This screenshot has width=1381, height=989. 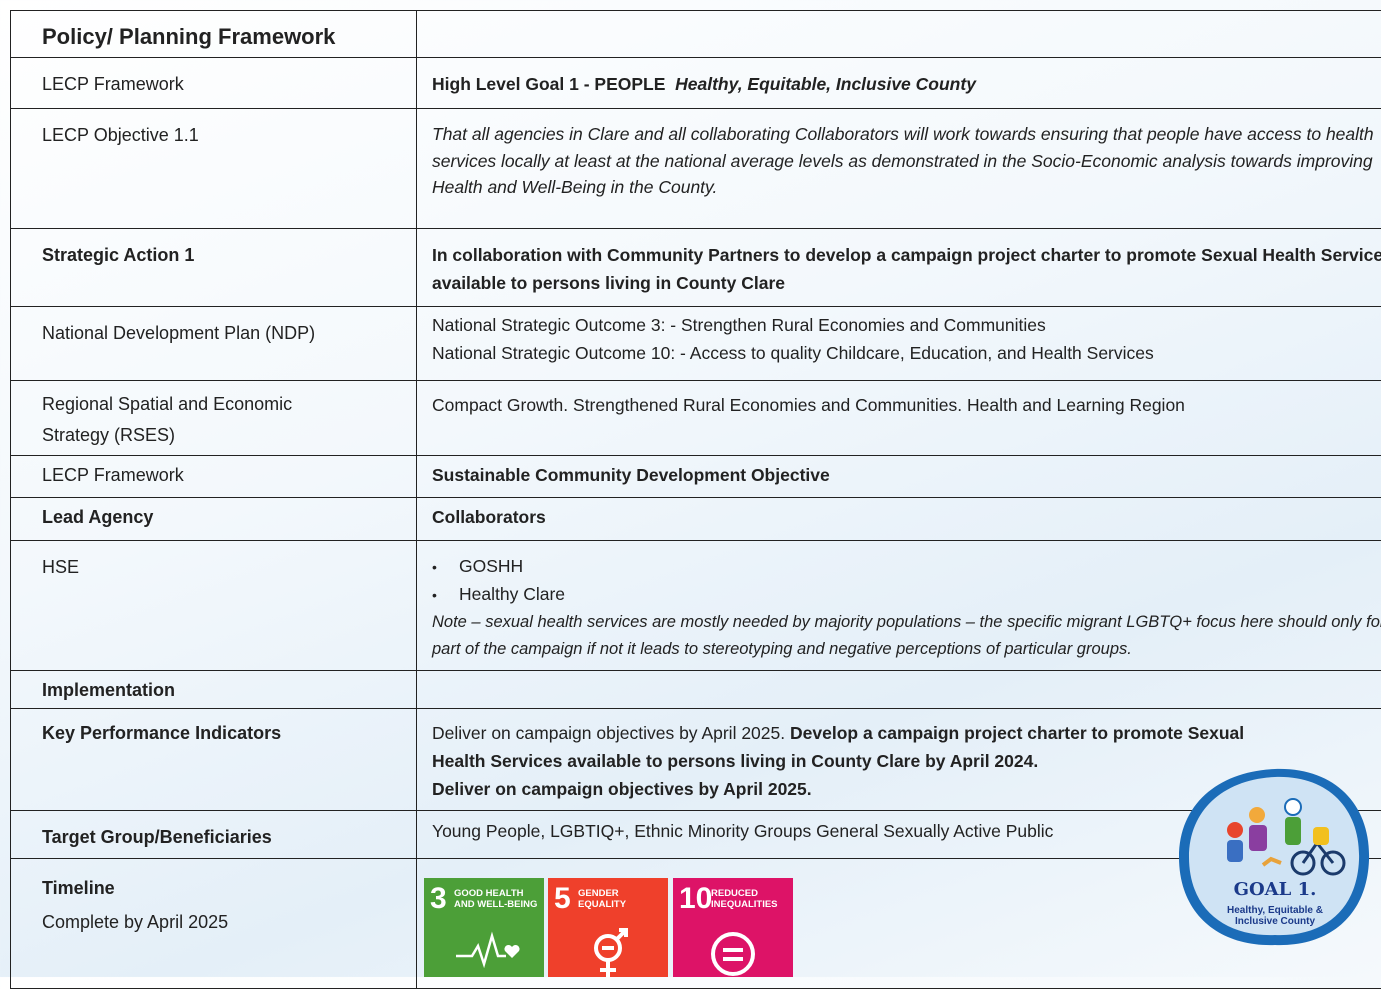 What do you see at coordinates (906, 567) in the screenshot?
I see `bullet: GOSHH` at bounding box center [906, 567].